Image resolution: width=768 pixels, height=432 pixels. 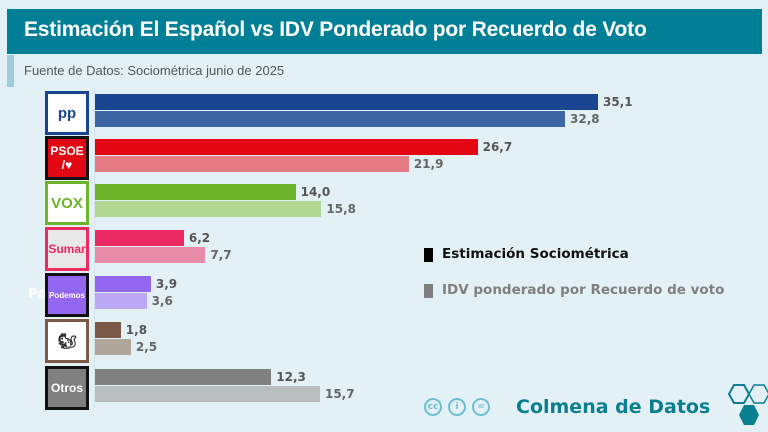 What do you see at coordinates (166, 284) in the screenshot?
I see `value-label: 3,9` at bounding box center [166, 284].